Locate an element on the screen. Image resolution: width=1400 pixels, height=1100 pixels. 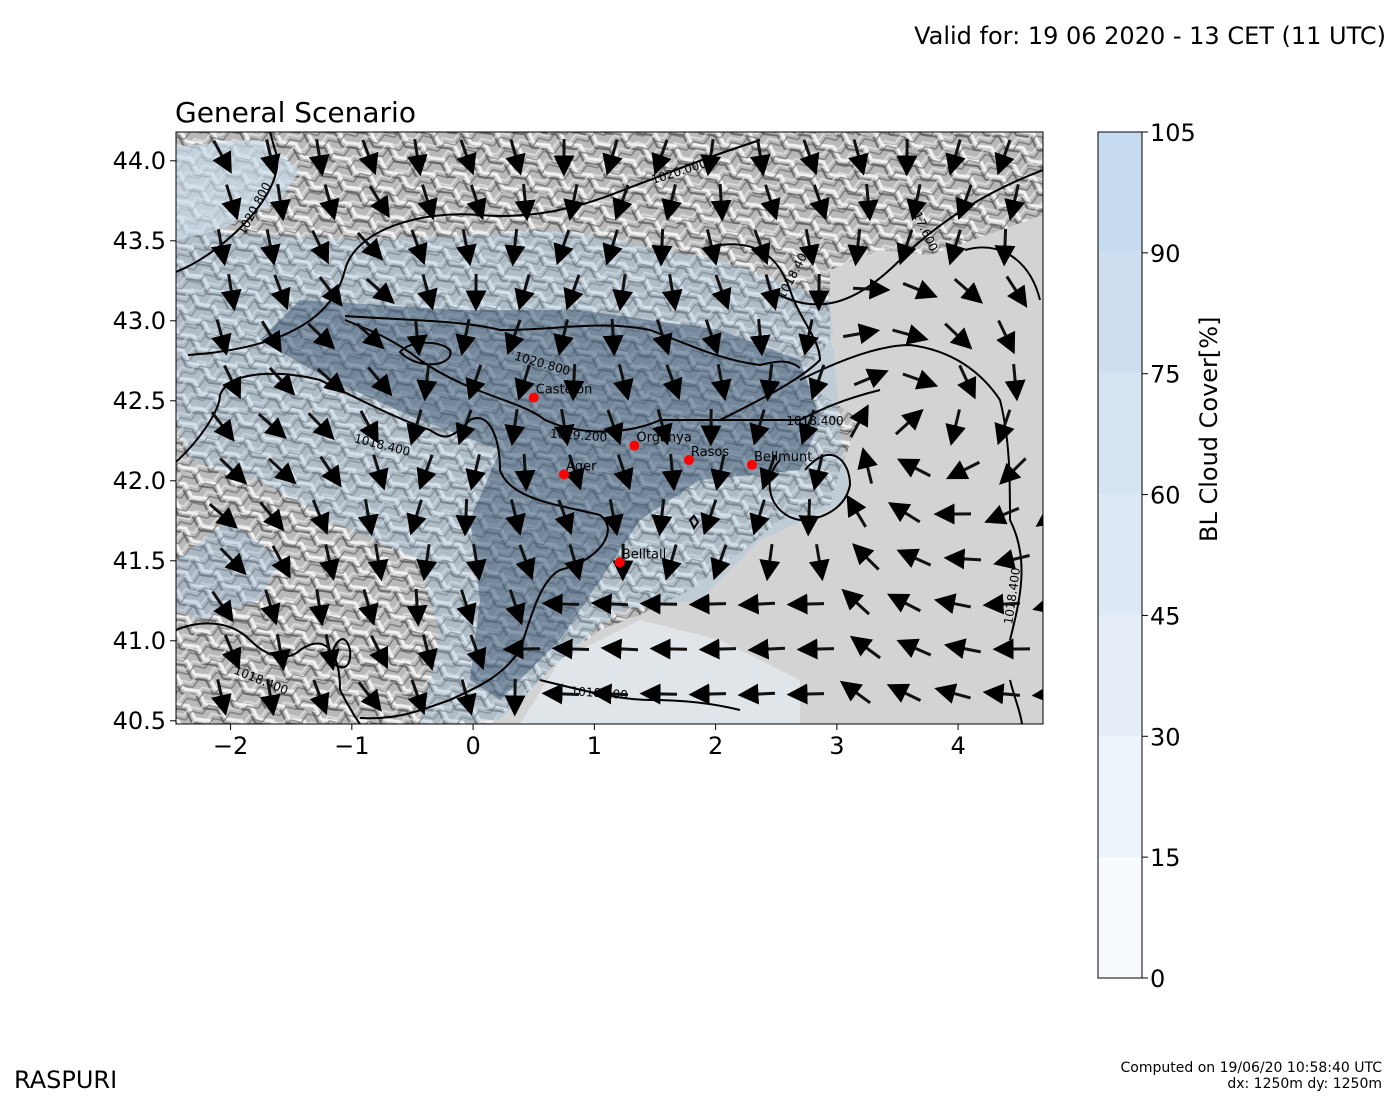
y-tick-label: 44.0 is located at coordinates (139, 161).